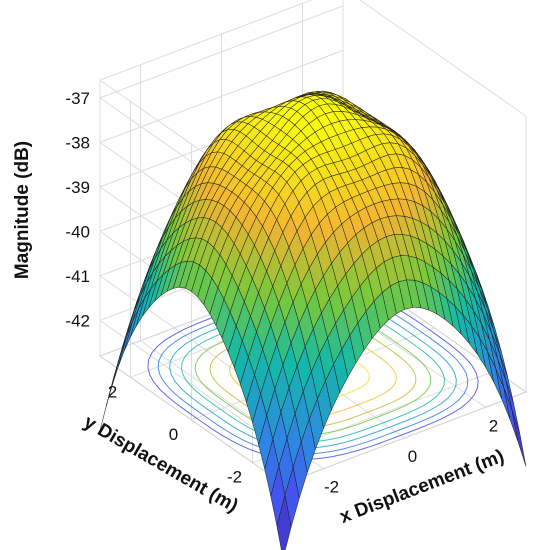 The image size is (546, 550). I want to click on x-tick-label: 0, so click(412, 456).